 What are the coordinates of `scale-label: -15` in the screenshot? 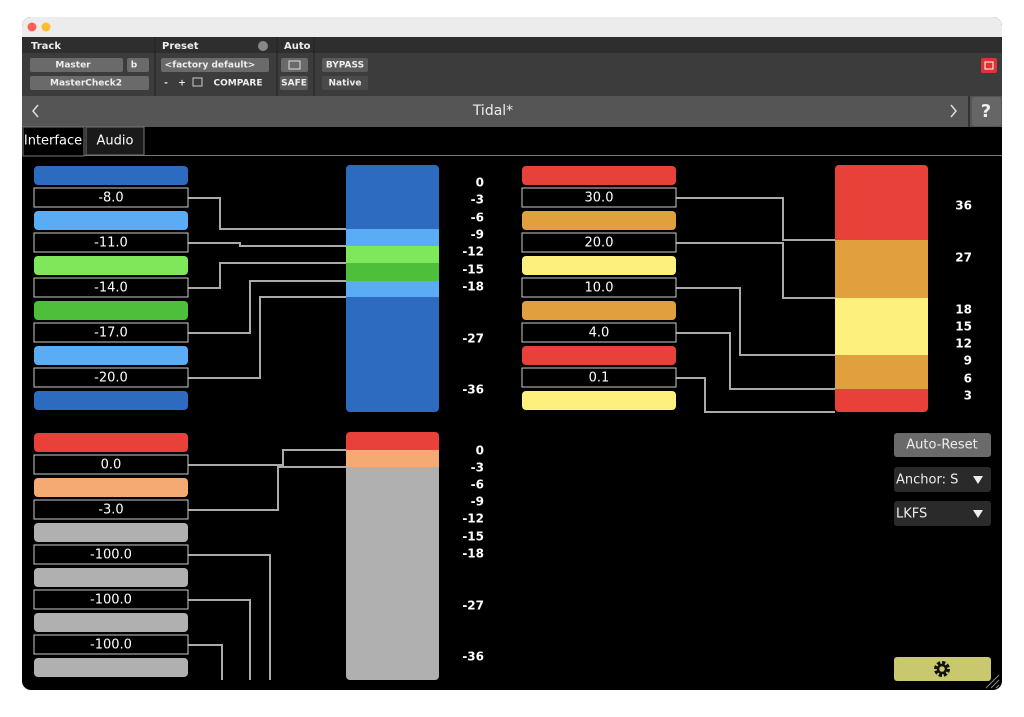 It's located at (473, 270).